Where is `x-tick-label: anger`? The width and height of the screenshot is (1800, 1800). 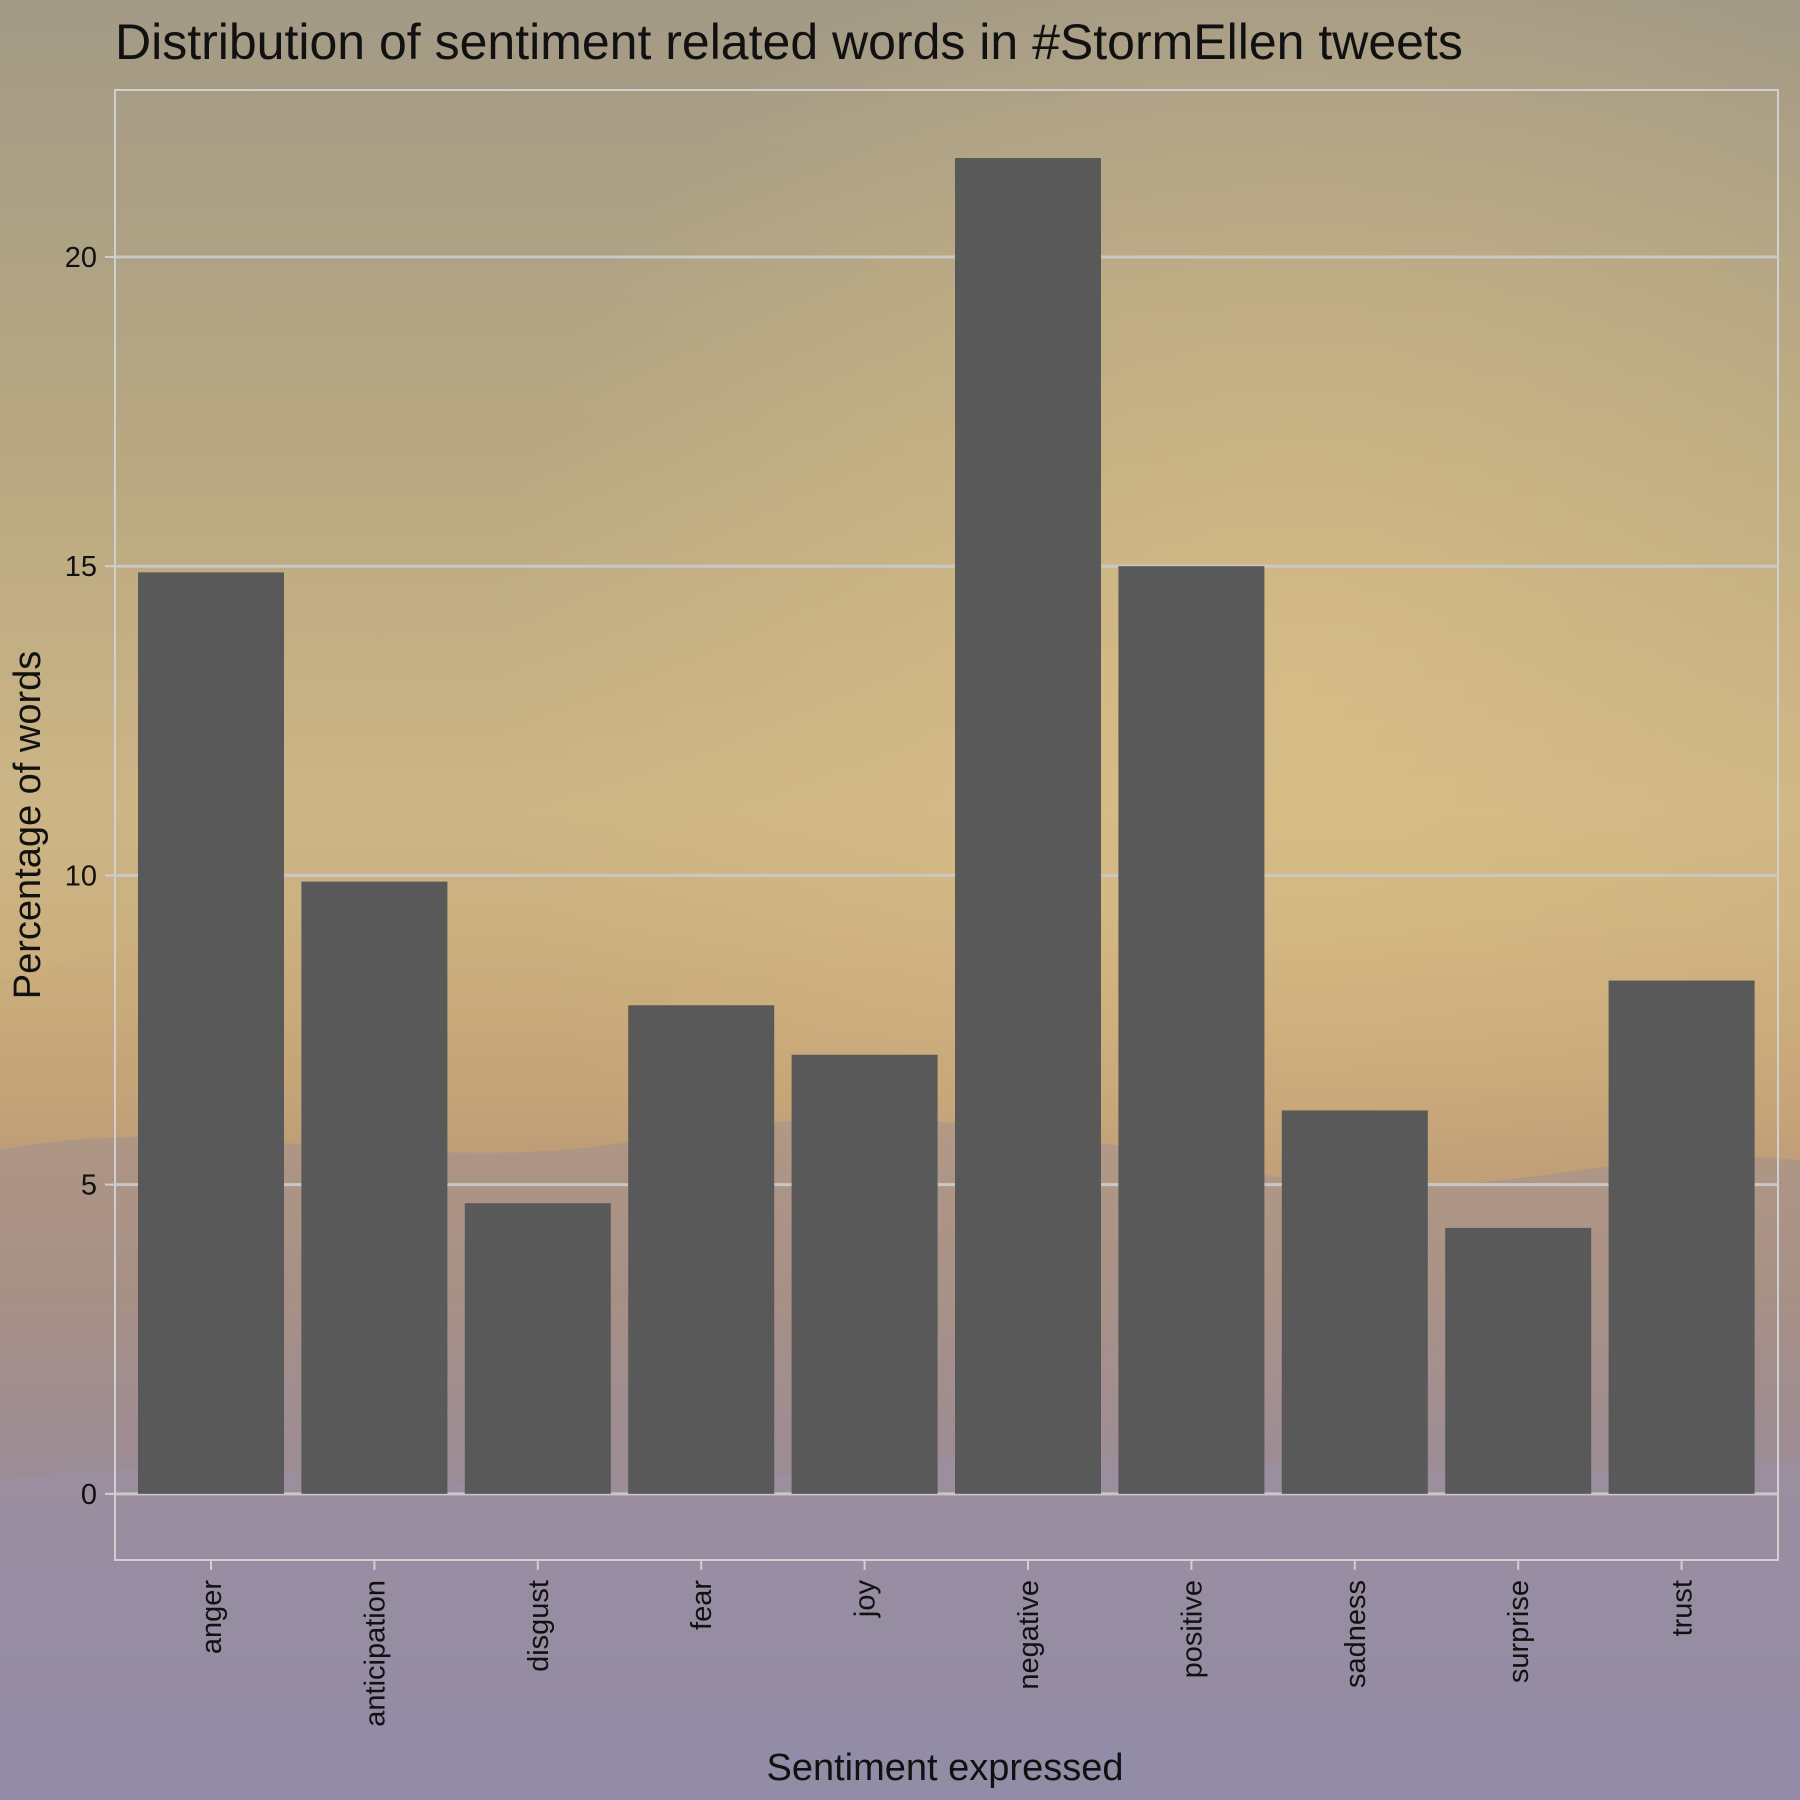 x-tick-label: anger is located at coordinates (212, 1617).